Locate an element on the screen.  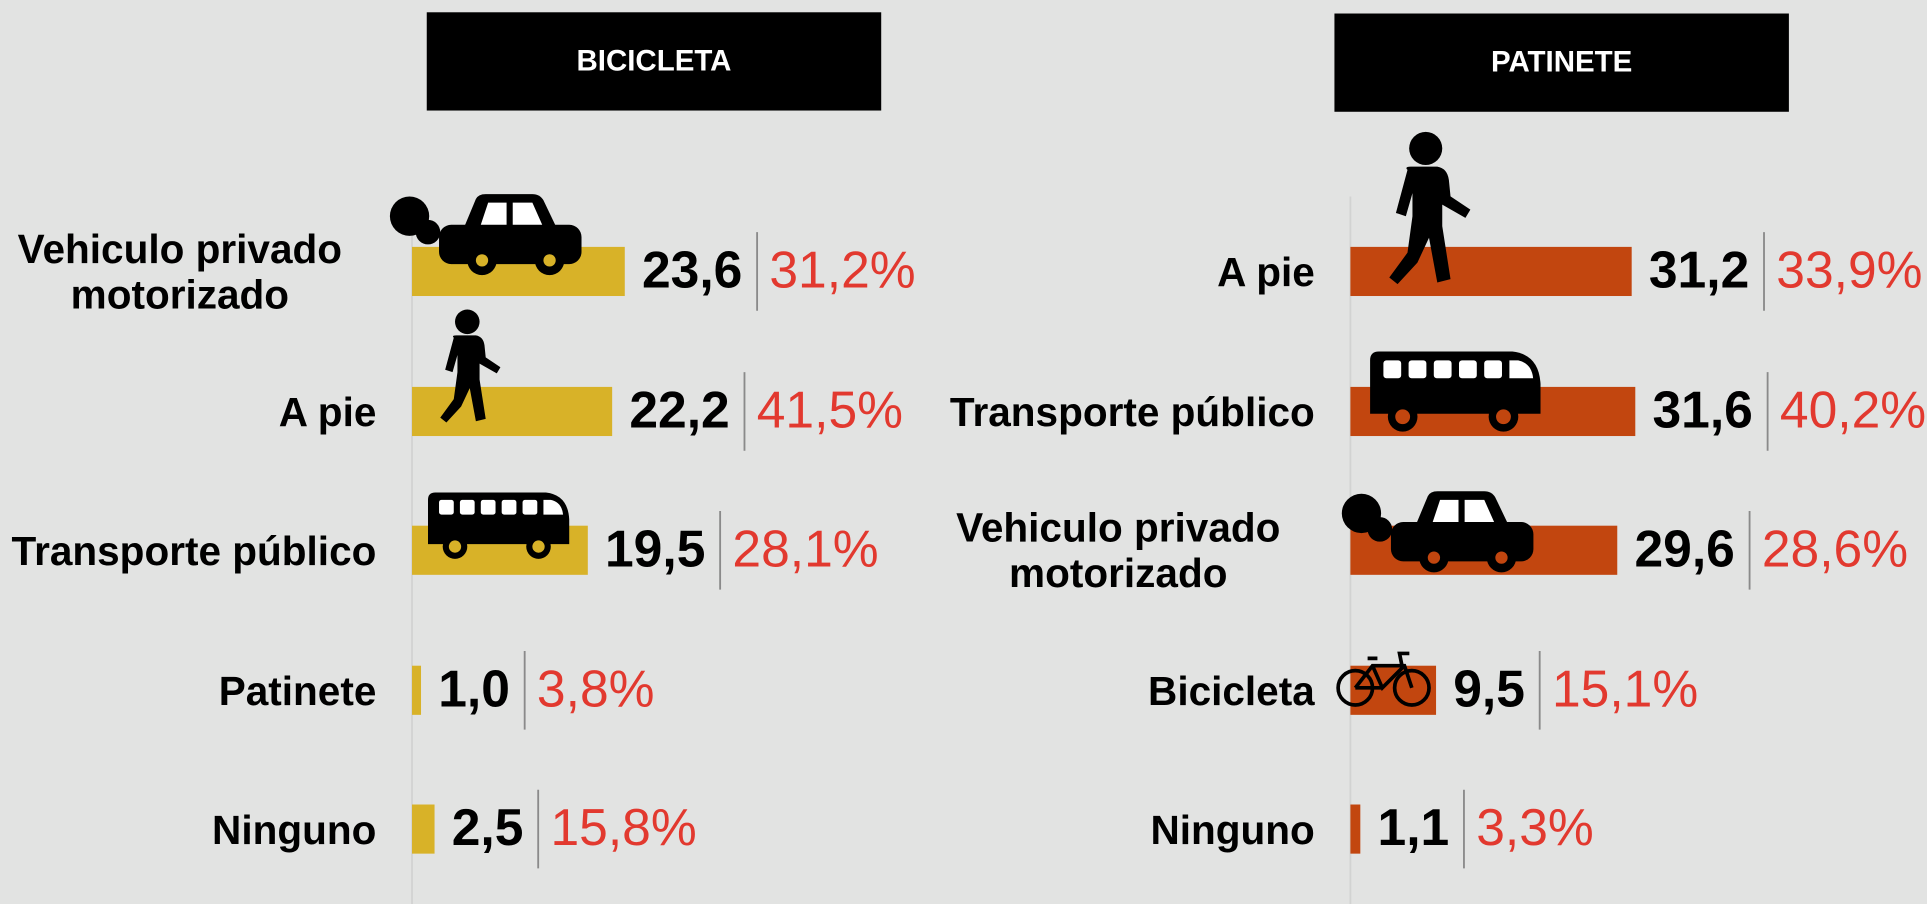
value-label: 1,1 is located at coordinates (1414, 827).